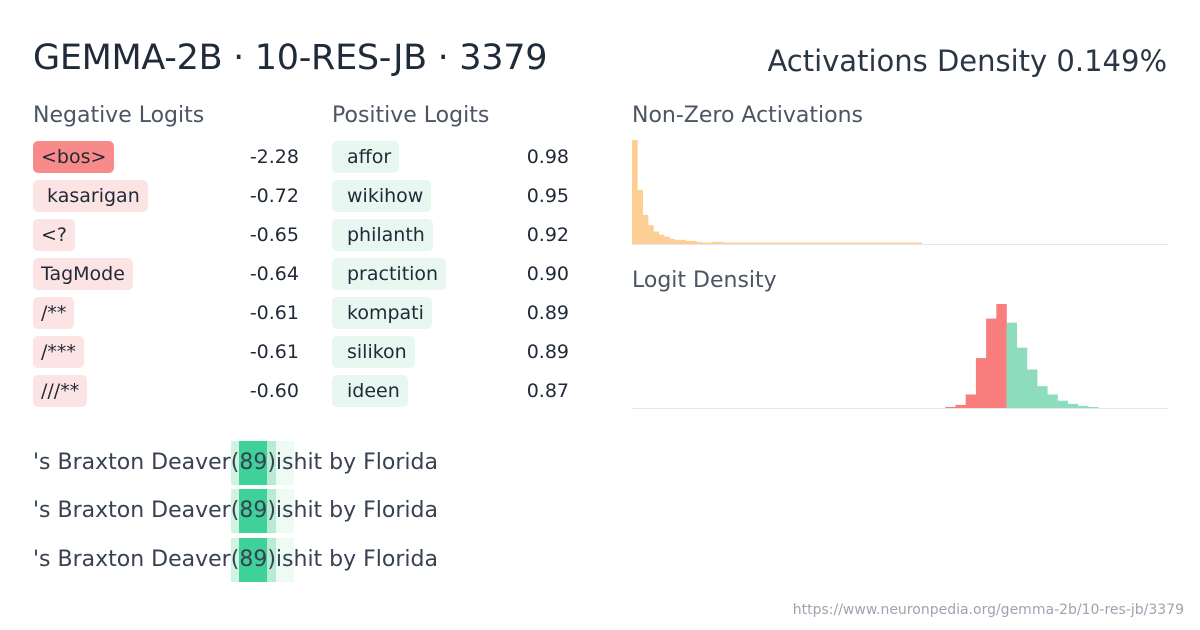 Image resolution: width=1200 pixels, height=630 pixels. I want to click on positive-logit-token: philanth, so click(382, 235).